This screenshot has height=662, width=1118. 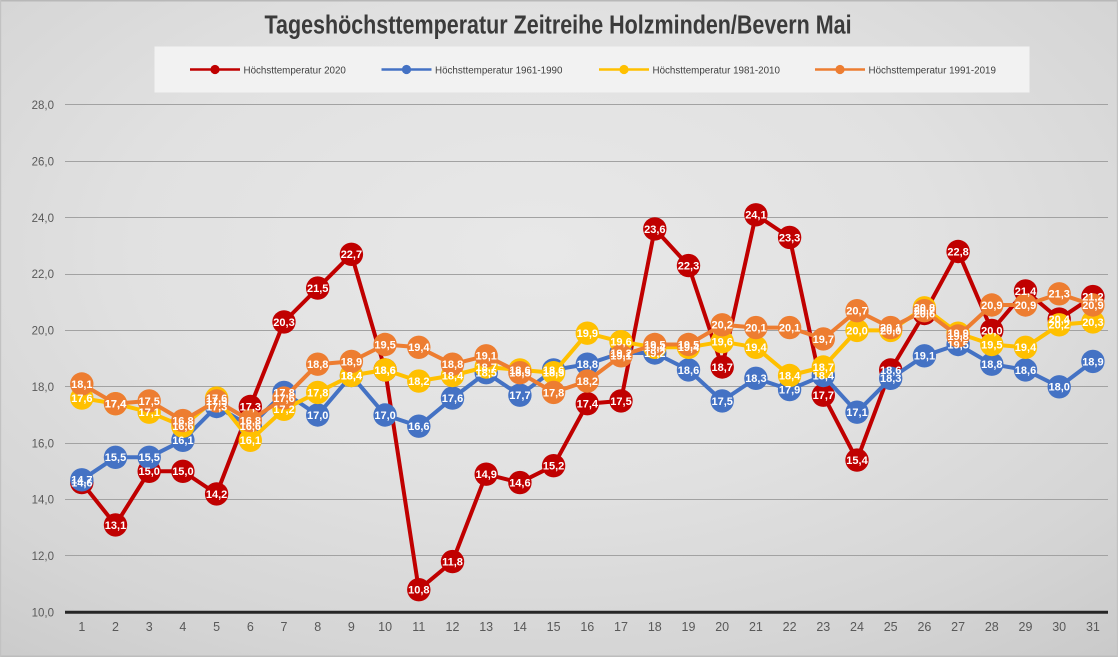 I want to click on svg-text: 21,3, so click(x=1058, y=295).